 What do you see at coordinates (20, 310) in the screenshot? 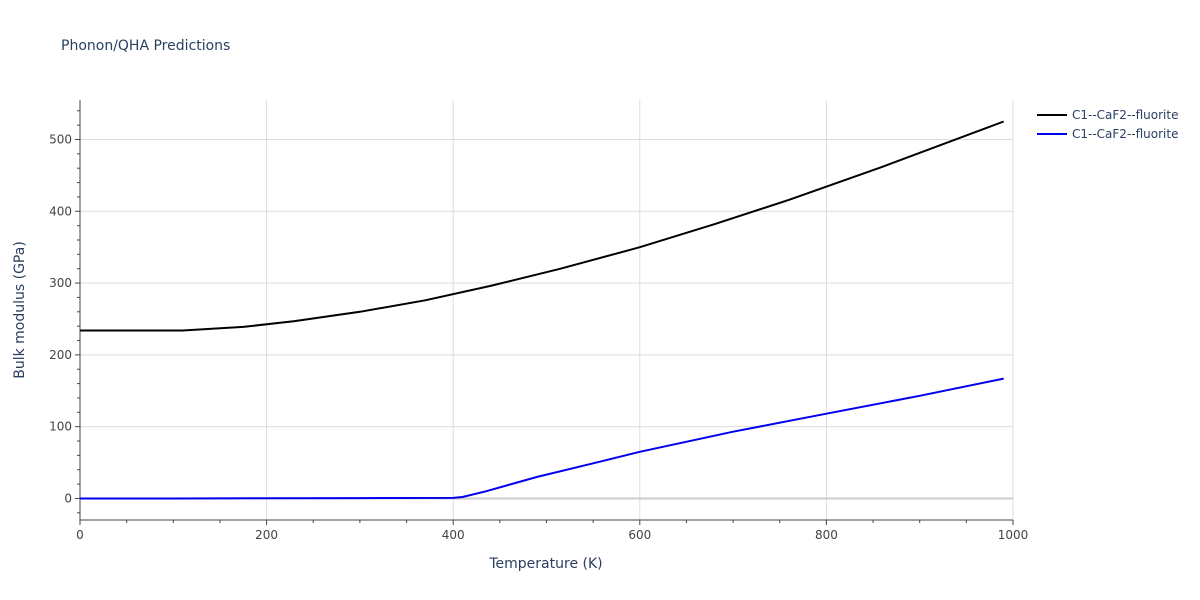
I see `y-axis-title: Bulk modulus (GPa)` at bounding box center [20, 310].